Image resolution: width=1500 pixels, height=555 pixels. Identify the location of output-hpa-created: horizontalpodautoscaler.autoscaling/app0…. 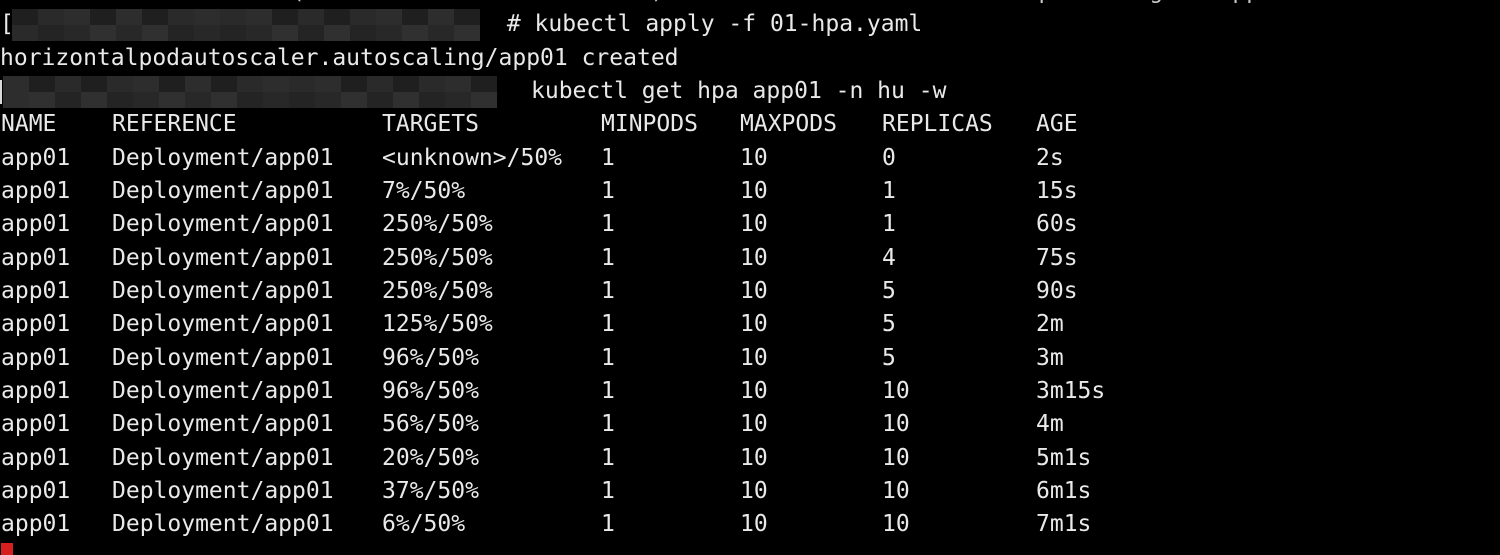
(339, 57).